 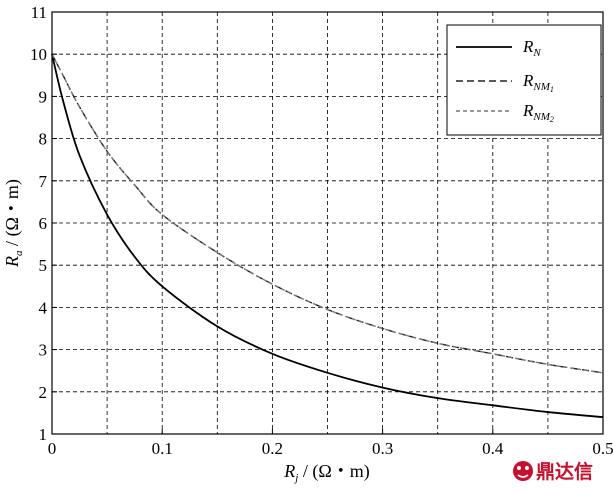 I want to click on y-axis-title: Ra / (Ω・m), so click(x=13, y=223).